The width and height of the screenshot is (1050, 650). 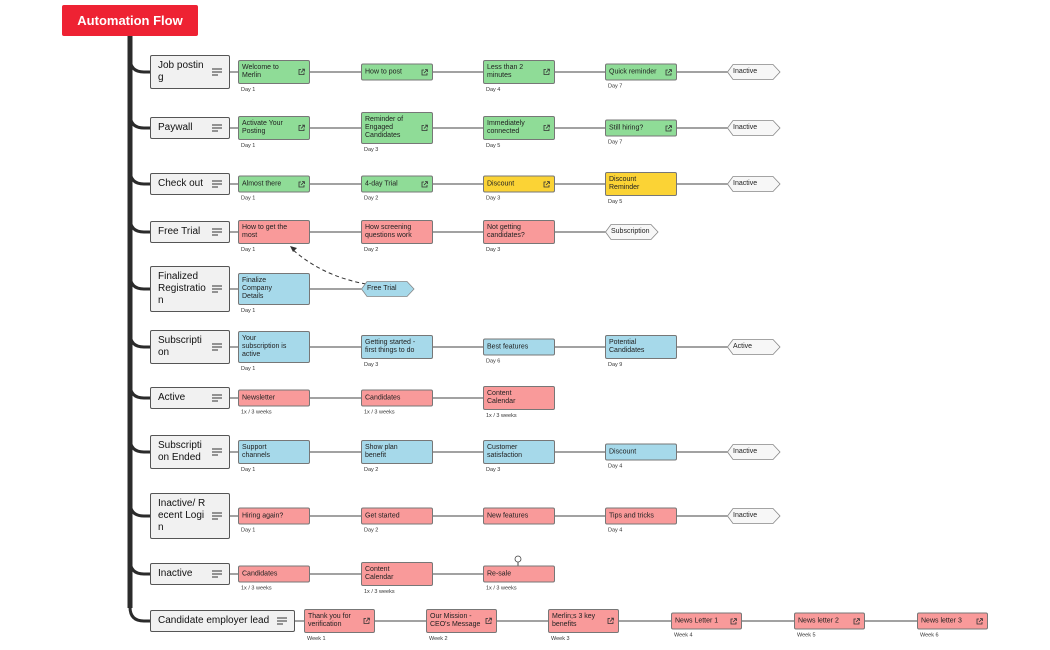 What do you see at coordinates (499, 573) in the screenshot?
I see `step-label: Re-sale` at bounding box center [499, 573].